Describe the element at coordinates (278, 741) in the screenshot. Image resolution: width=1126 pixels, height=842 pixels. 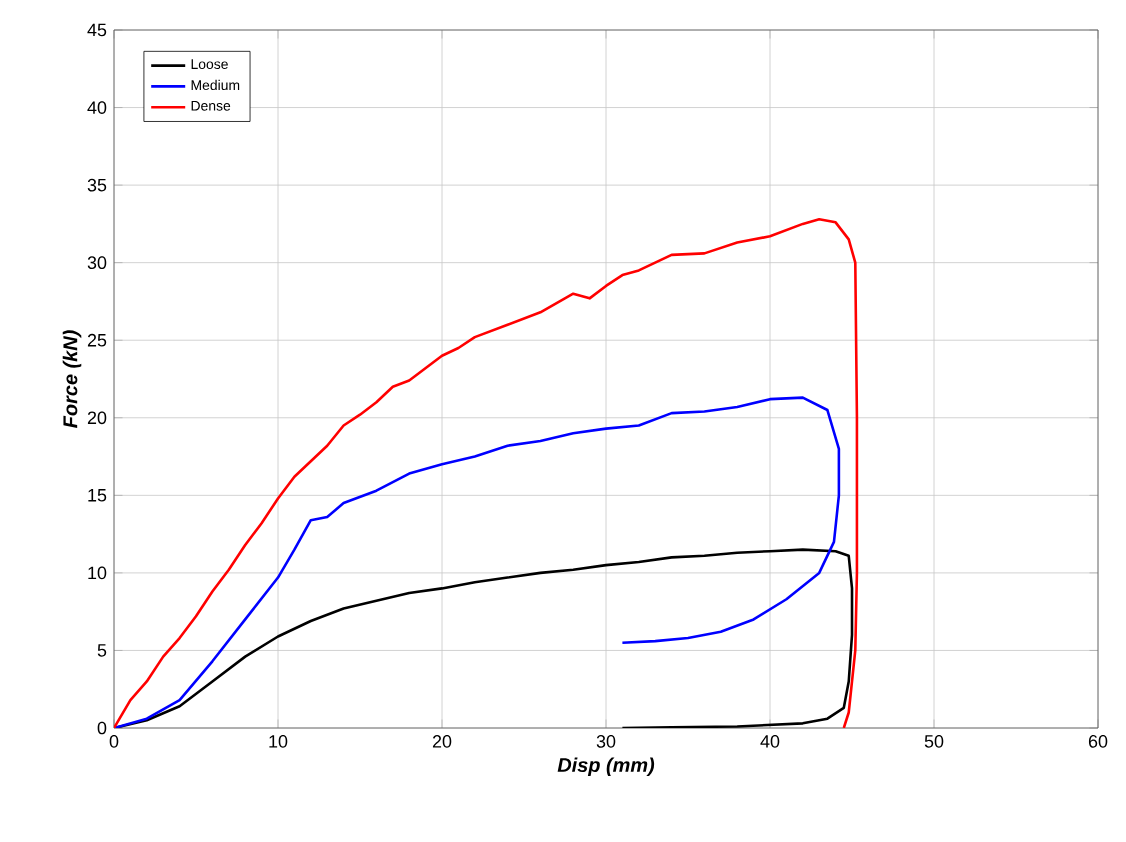
I see `x-tick-label: 10` at that location.